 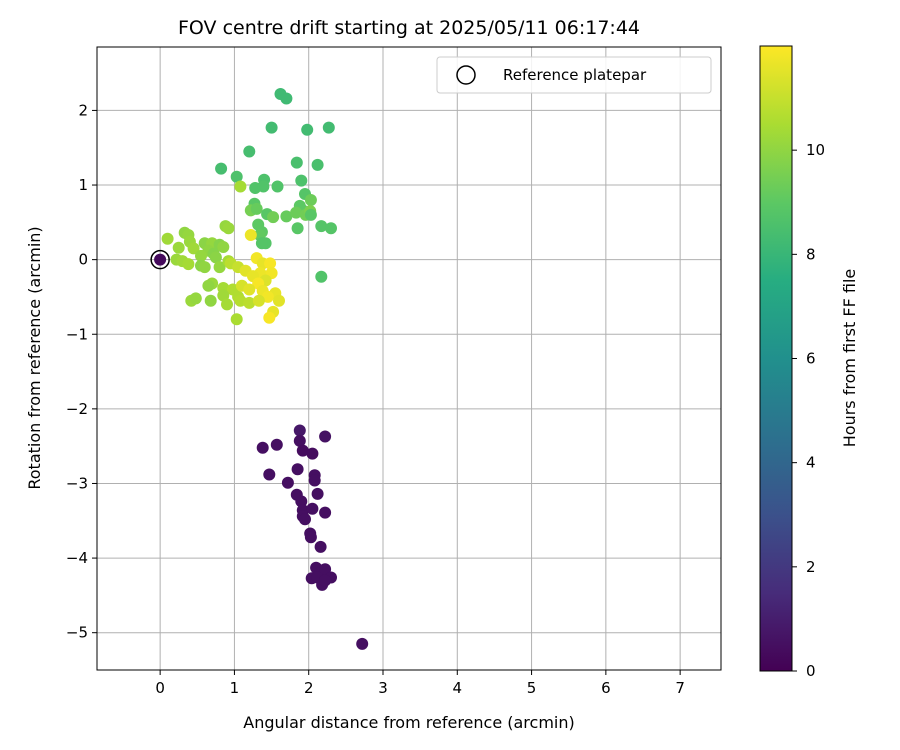 What do you see at coordinates (815, 150) in the screenshot?
I see `colorbar-tick-label: 10` at bounding box center [815, 150].